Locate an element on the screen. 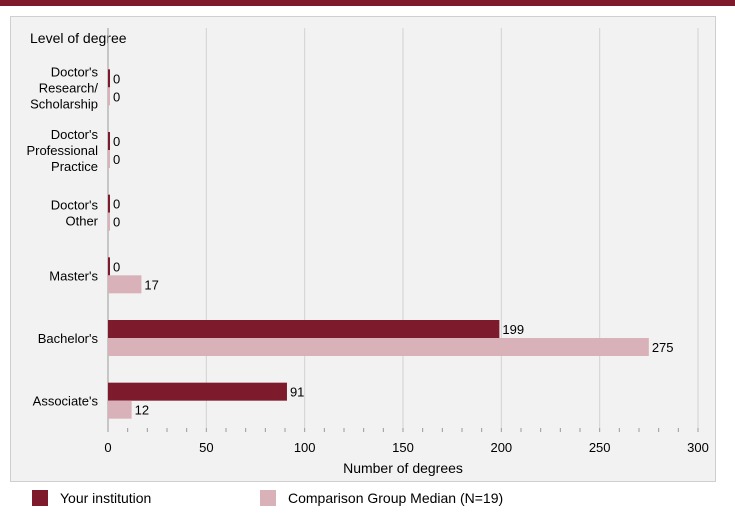  category-label: Bachelor's is located at coordinates (68, 338).